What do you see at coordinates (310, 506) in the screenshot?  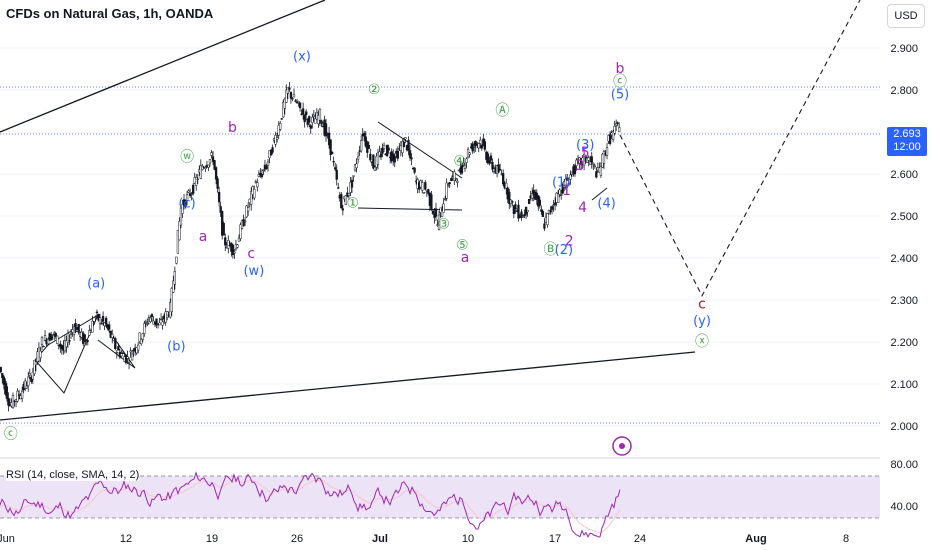 I see `rsi-sma-line` at bounding box center [310, 506].